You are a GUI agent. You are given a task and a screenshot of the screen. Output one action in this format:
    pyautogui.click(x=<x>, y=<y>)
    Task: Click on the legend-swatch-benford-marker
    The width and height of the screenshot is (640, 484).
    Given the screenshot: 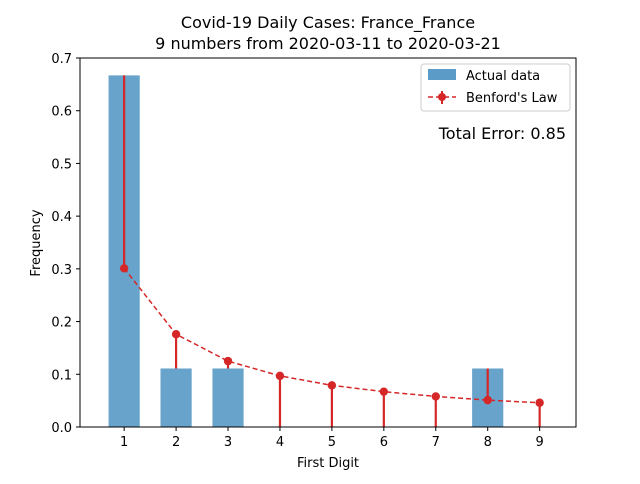 What is the action you would take?
    pyautogui.click(x=442, y=97)
    